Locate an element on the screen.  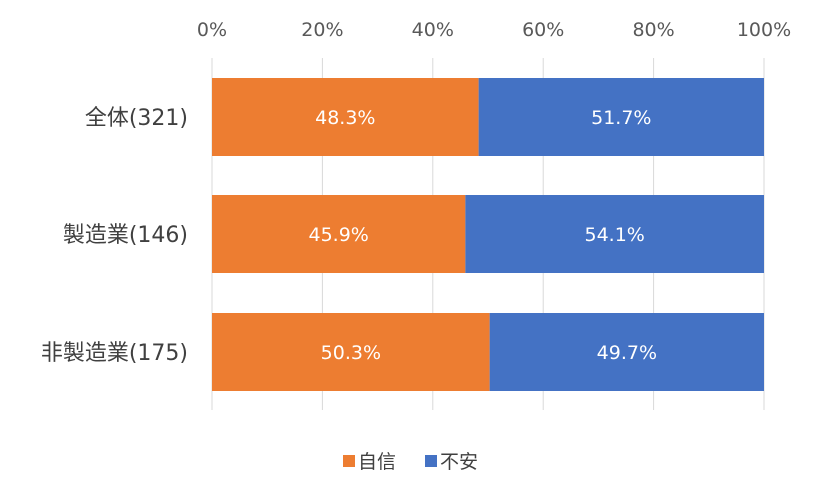
category-labels: 全体(321) 製造業(146) 非製造業(175) is located at coordinates (114, 236).